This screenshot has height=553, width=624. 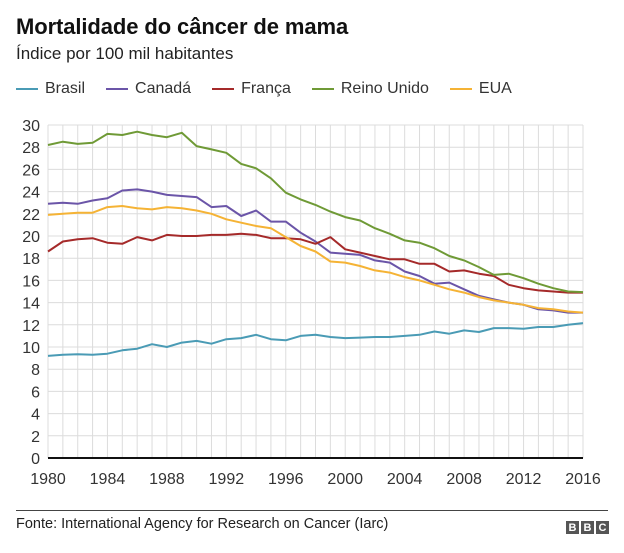 I want to click on chart-title: Mortalidade do câncer de mama, so click(x=182, y=26).